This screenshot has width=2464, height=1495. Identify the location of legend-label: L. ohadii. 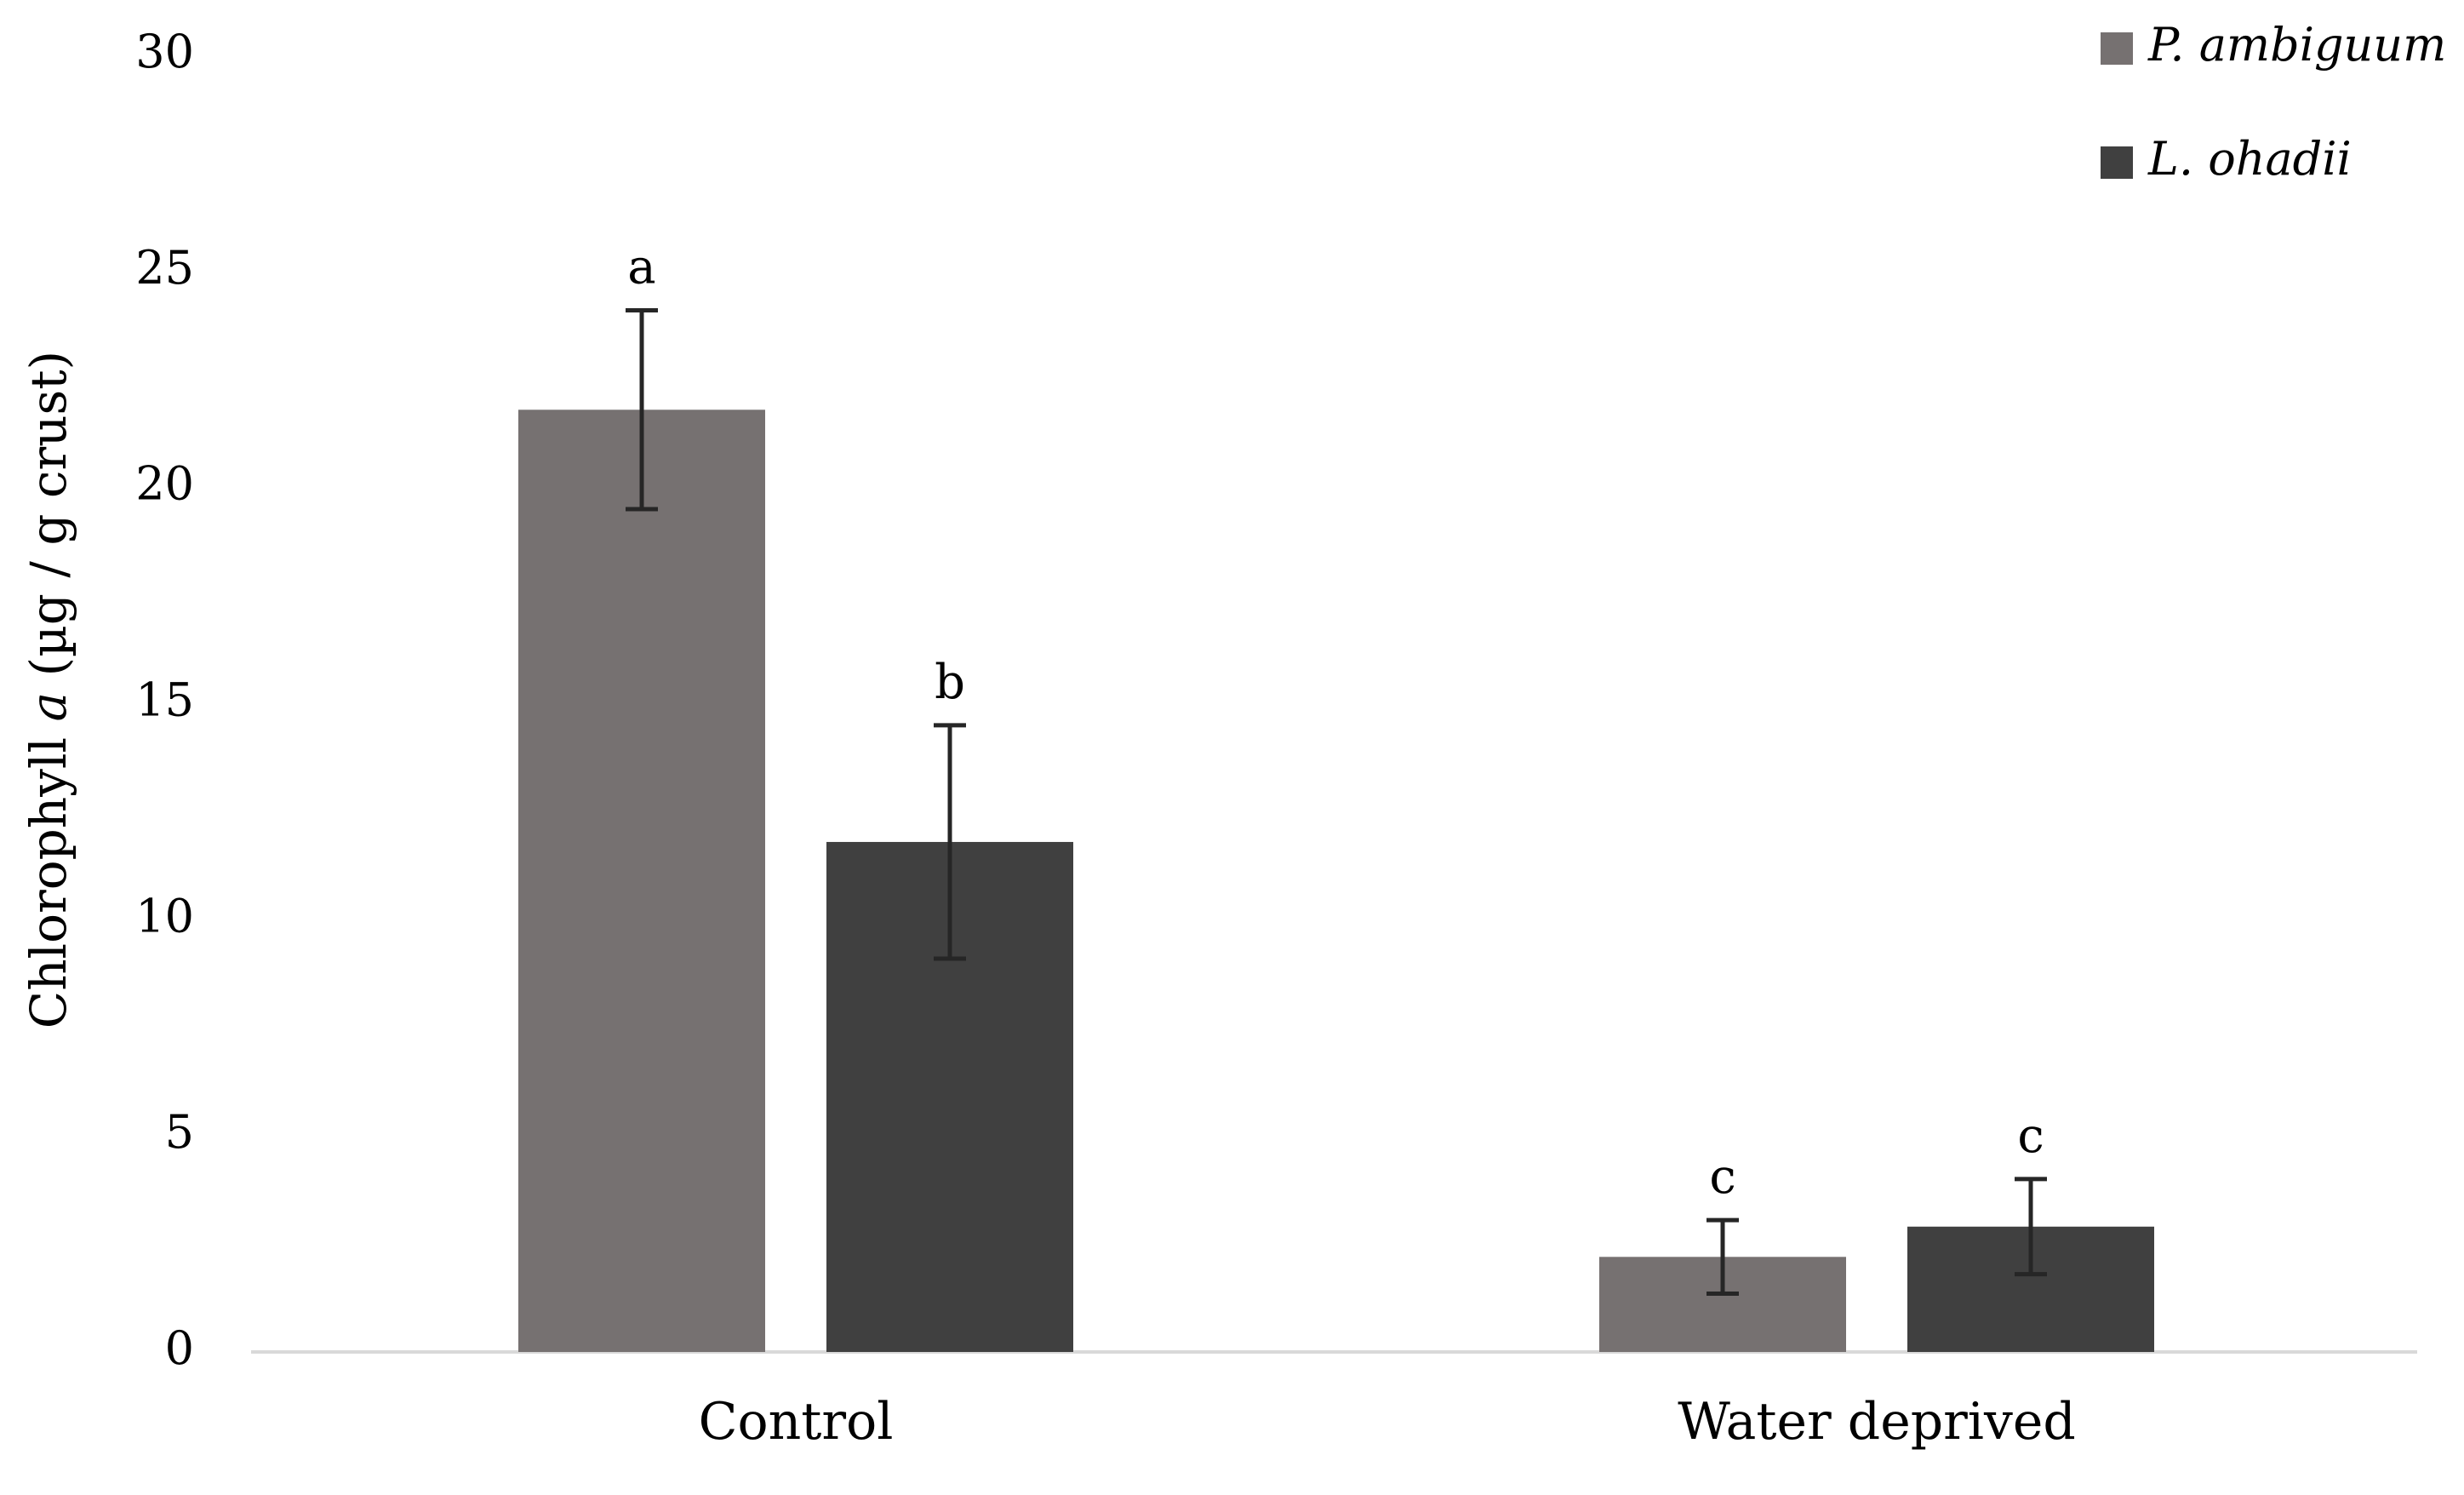
(2249, 159).